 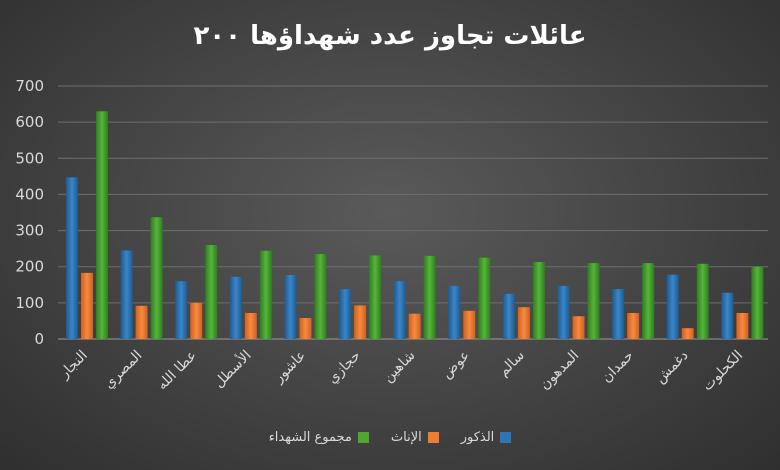 What do you see at coordinates (406, 437) in the screenshot?
I see `legend-label: الإناث` at bounding box center [406, 437].